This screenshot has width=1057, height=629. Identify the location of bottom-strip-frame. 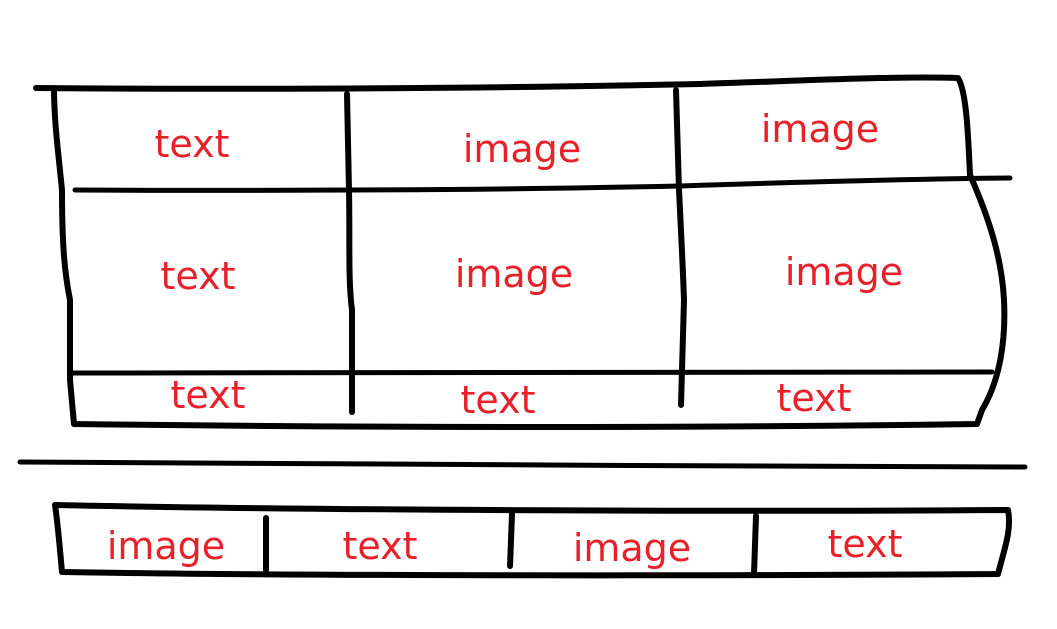
(532, 540).